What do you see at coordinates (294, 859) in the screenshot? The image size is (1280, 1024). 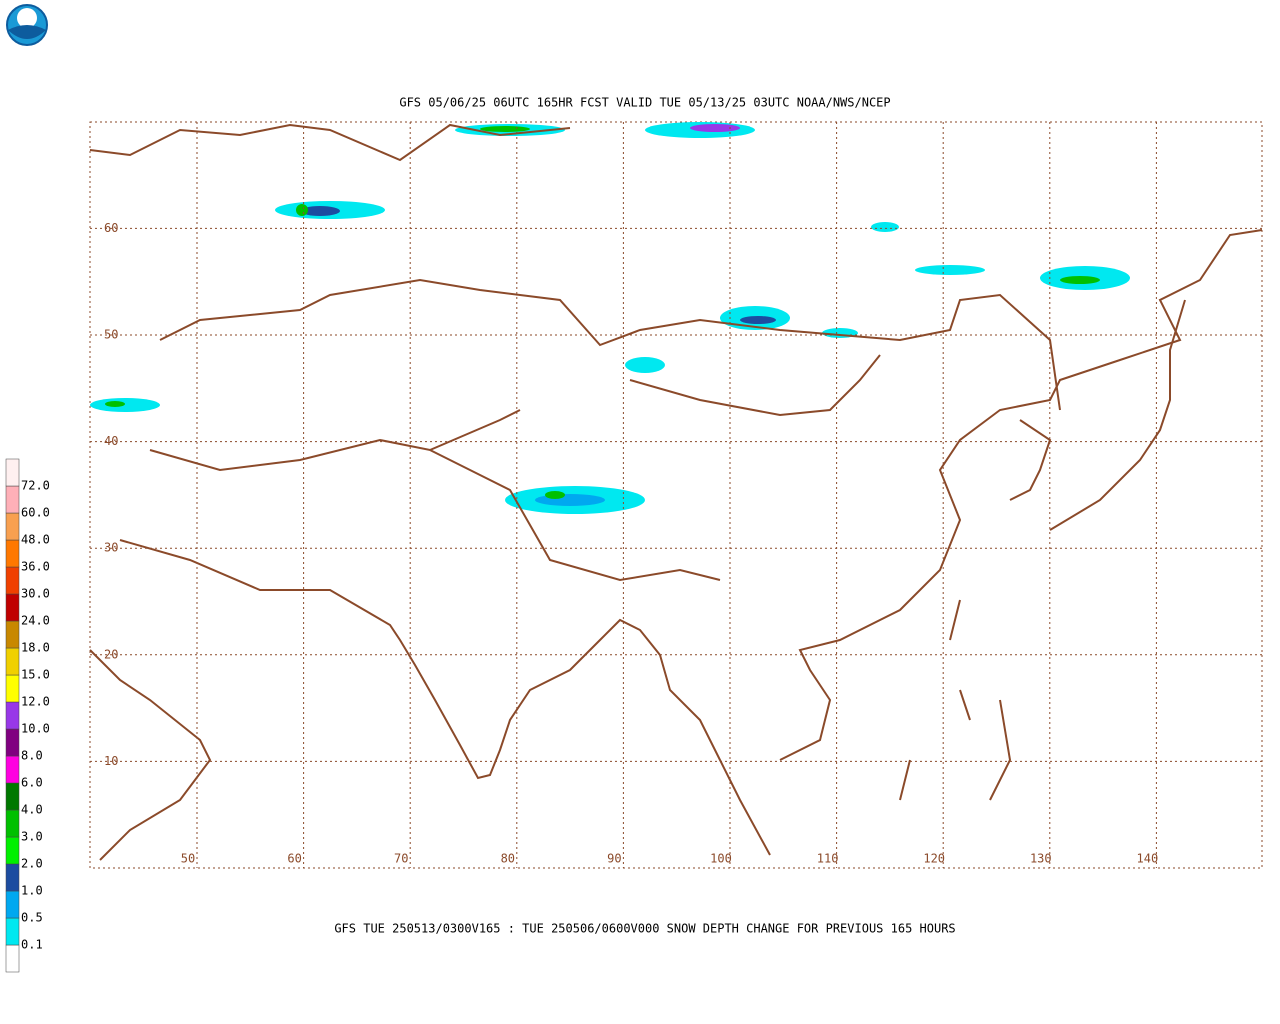 I see `lon-label: 60` at bounding box center [294, 859].